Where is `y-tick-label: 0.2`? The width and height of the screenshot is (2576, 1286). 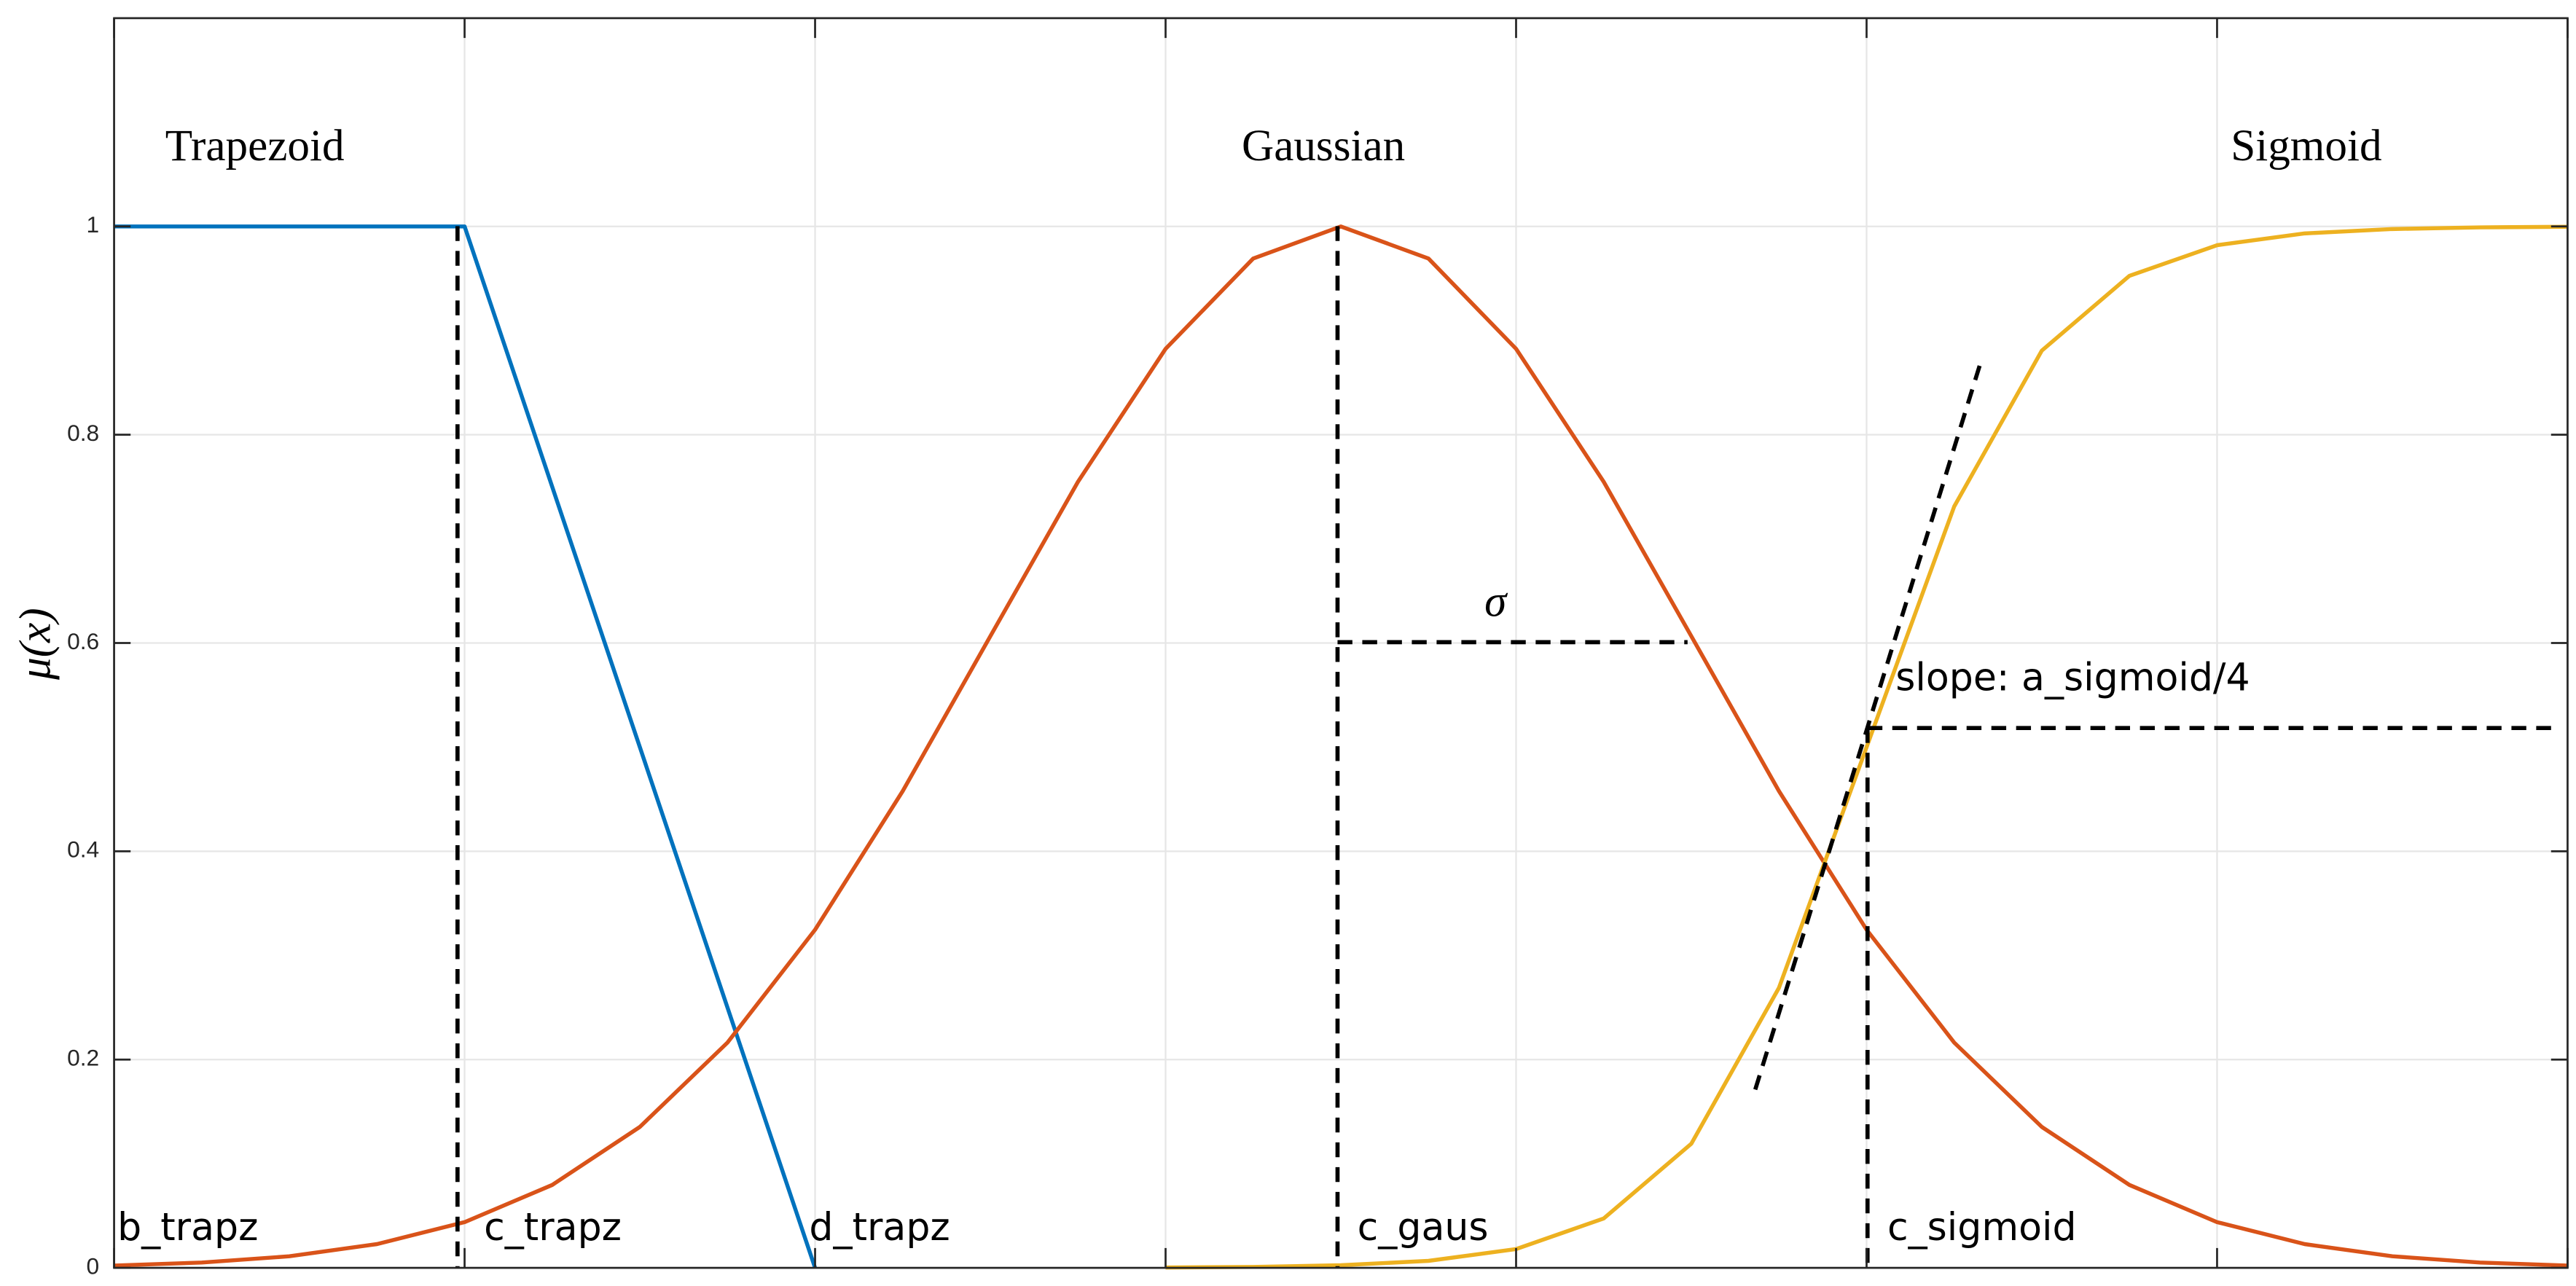 y-tick-label: 0.2 is located at coordinates (83, 1058).